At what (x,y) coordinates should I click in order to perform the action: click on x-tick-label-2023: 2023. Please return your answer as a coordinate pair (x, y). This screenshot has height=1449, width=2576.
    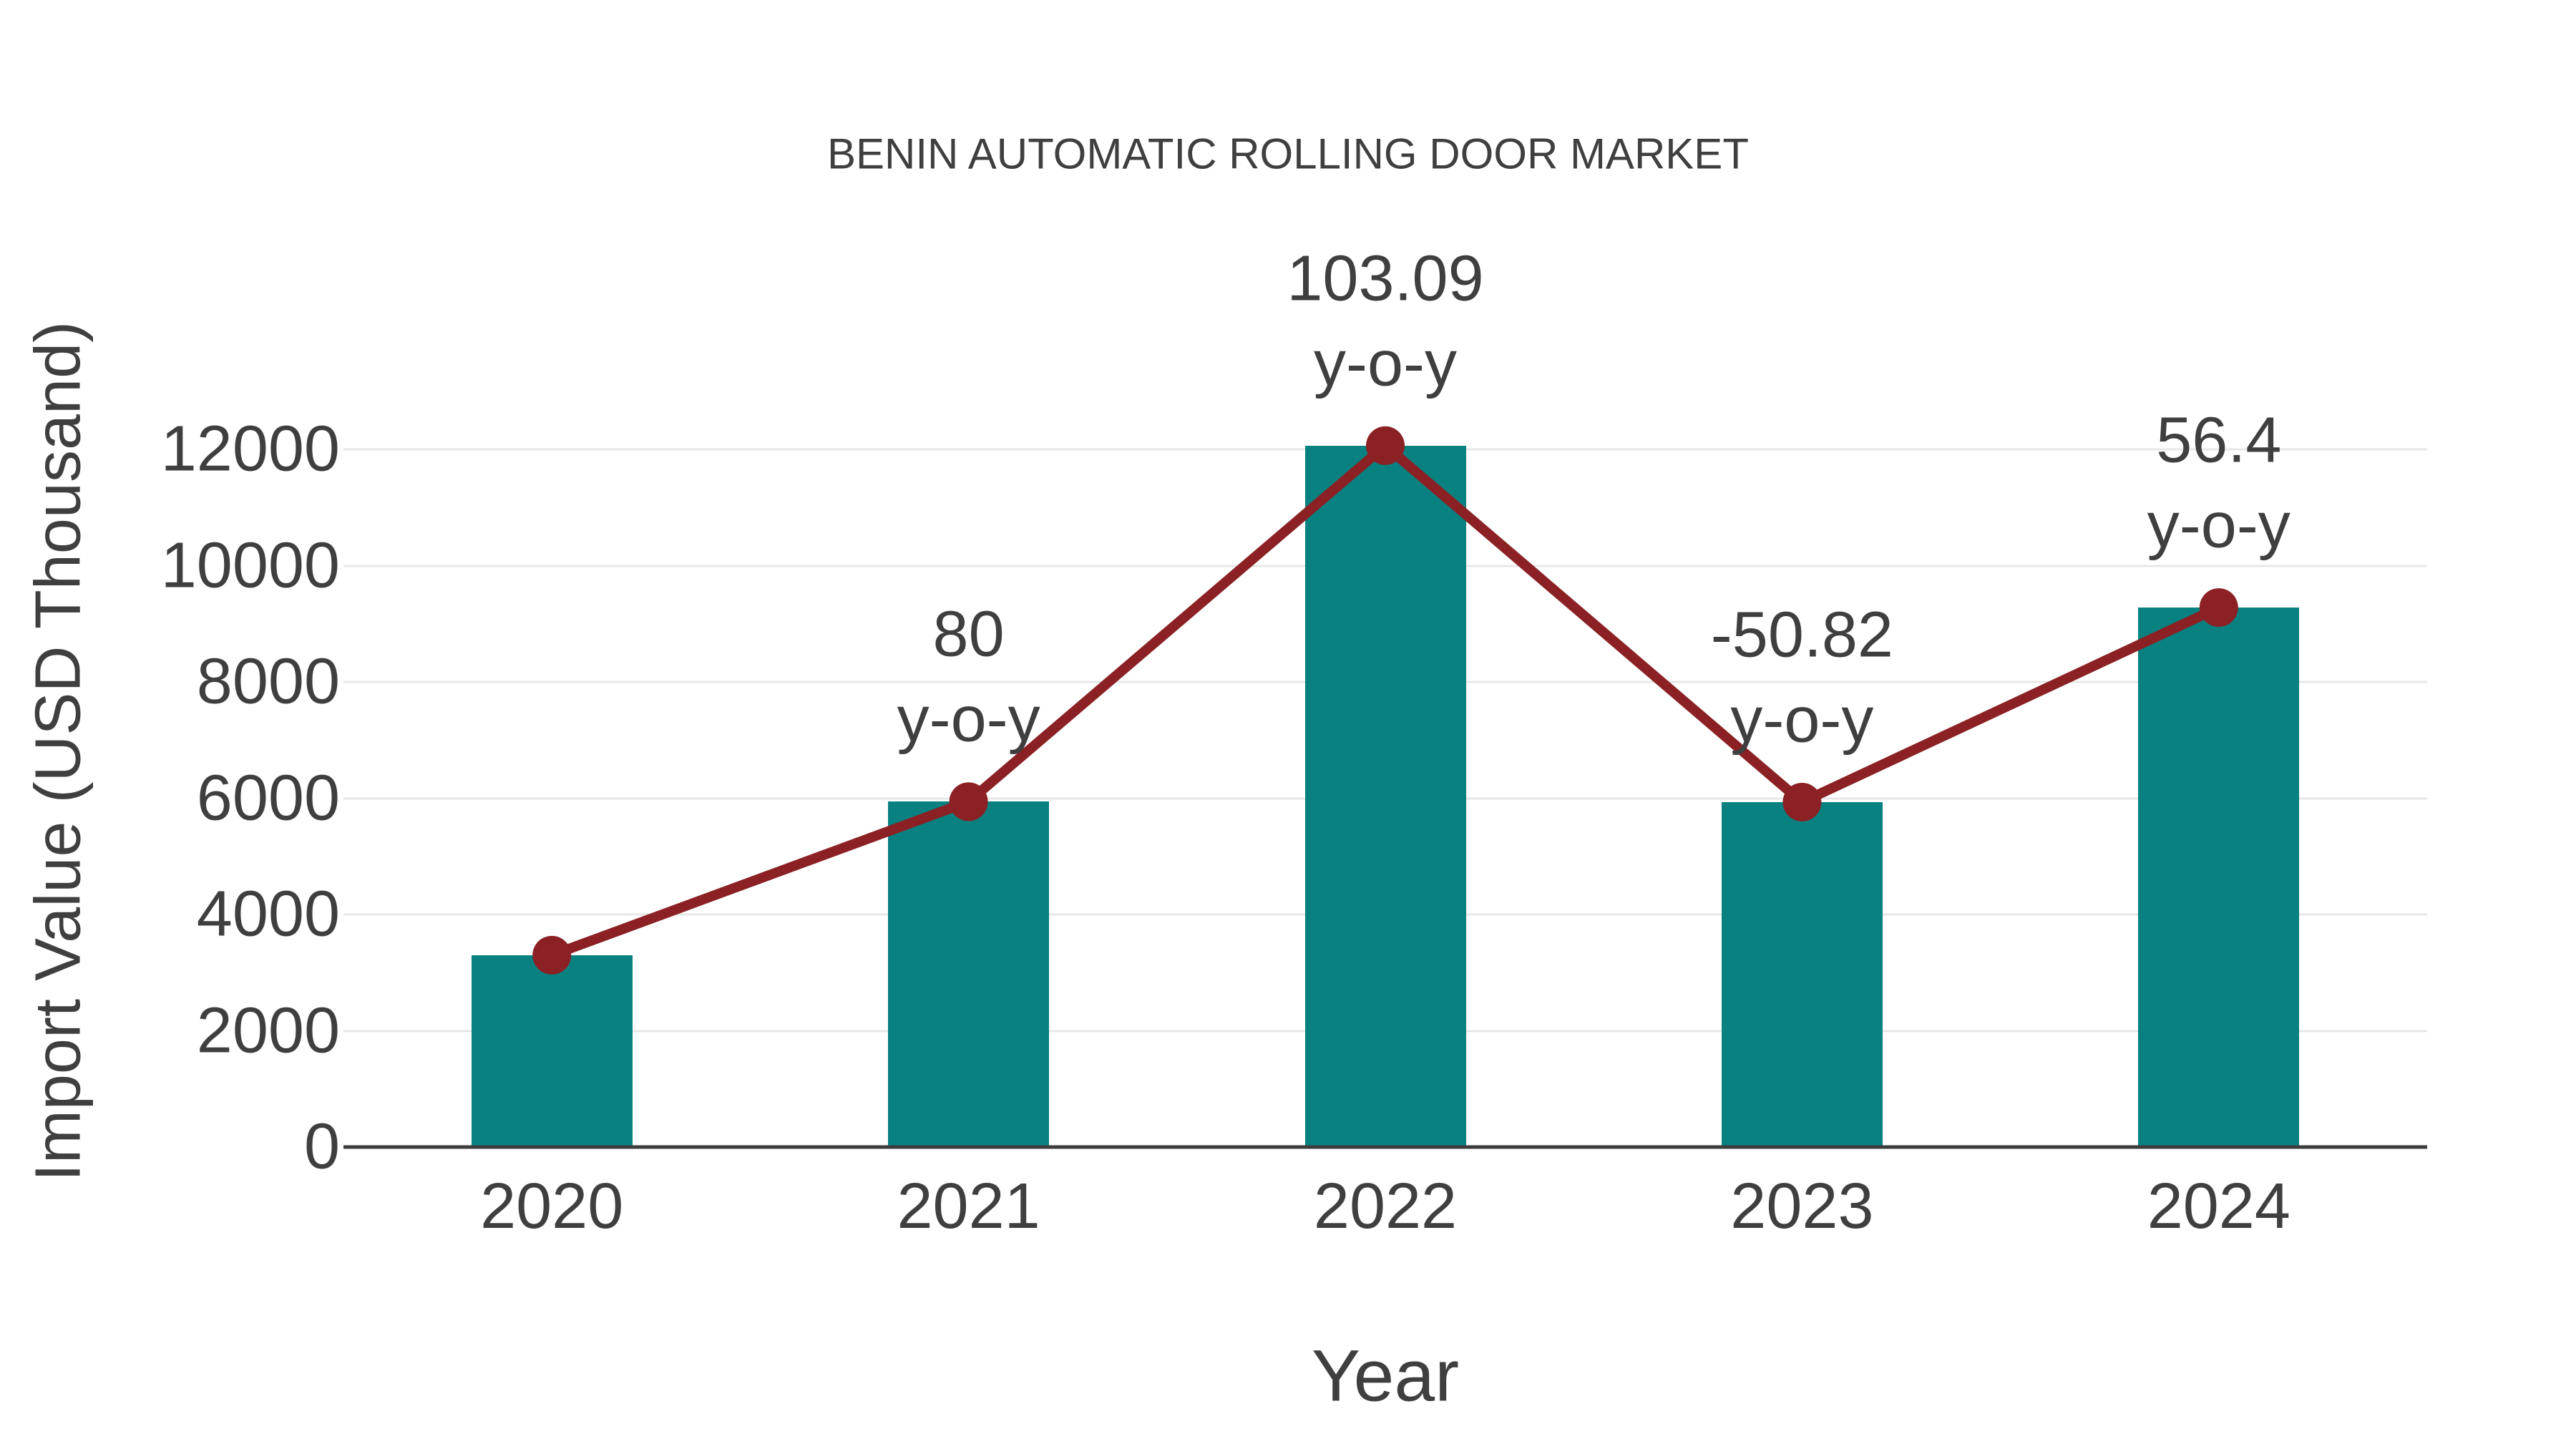
    Looking at the image, I should click on (1802, 1206).